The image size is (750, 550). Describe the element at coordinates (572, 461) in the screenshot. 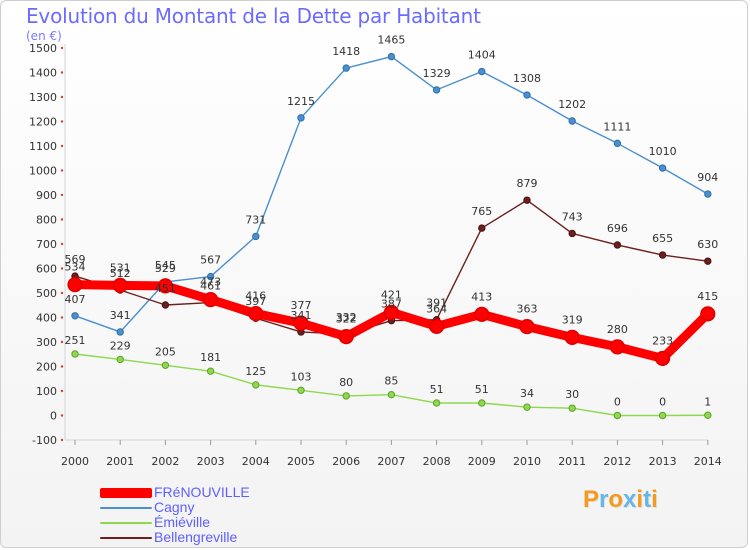

I see `x-tick-label: 2011` at that location.